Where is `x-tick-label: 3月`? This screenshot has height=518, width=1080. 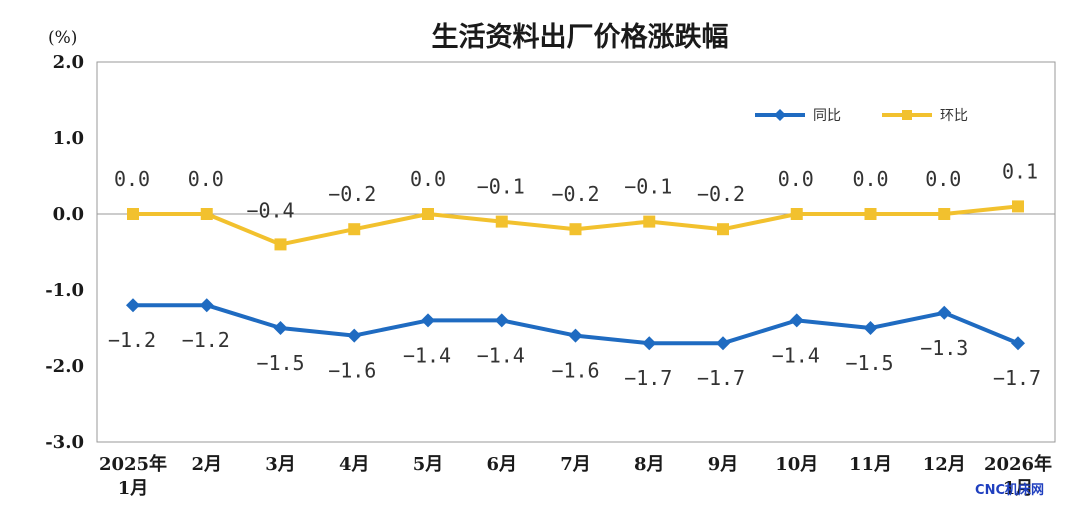 x-tick-label: 3月 is located at coordinates (280, 464).